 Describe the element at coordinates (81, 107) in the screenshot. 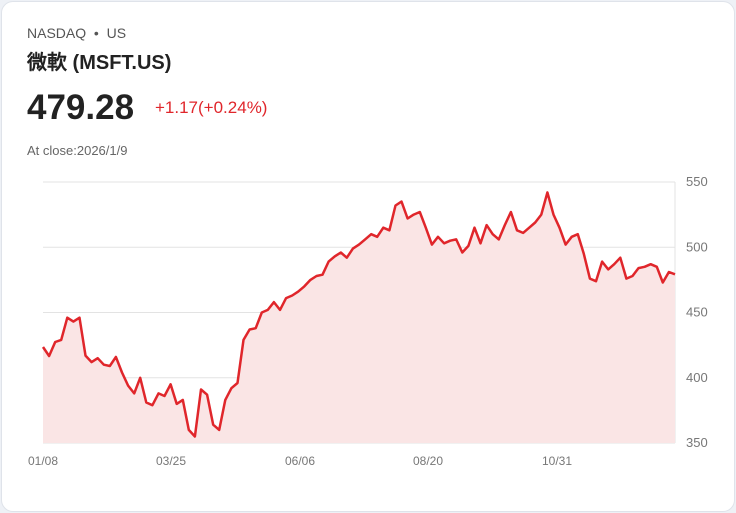

I see `stock-price: 479.28` at that location.